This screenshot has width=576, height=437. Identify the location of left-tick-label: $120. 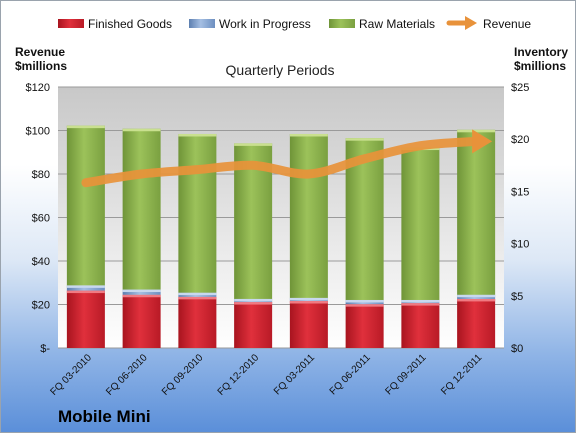
(38, 88).